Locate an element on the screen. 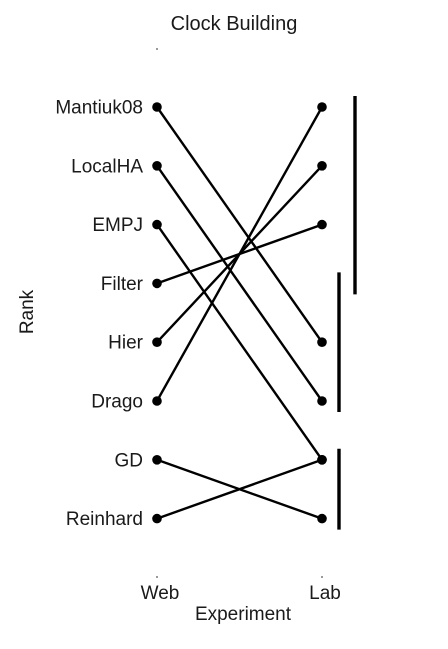 Image resolution: width=448 pixels, height=649 pixels. web-point-empj is located at coordinates (157, 224).